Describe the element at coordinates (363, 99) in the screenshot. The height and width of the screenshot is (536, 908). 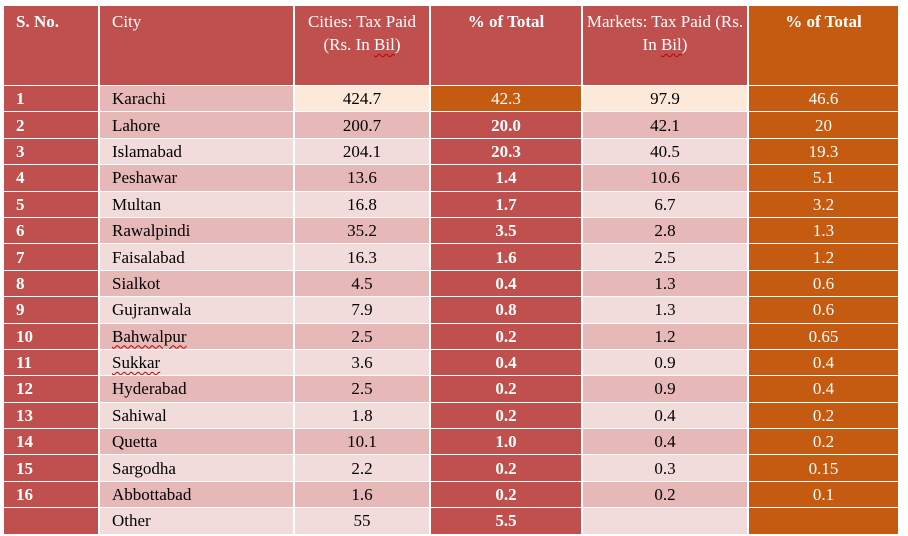
I see `row-city-tax: 424.7` at that location.